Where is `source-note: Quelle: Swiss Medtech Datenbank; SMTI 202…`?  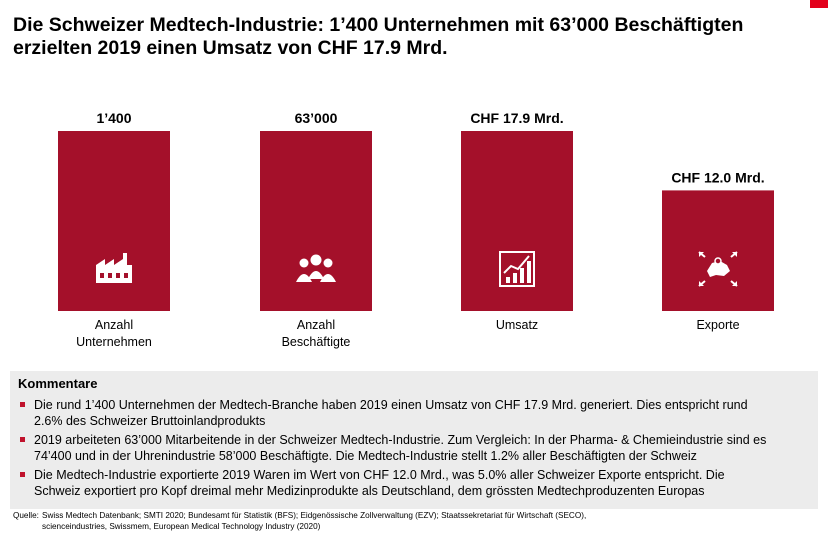 source-note: Quelle: Swiss Medtech Datenbank; SMTI 202… is located at coordinates (413, 521).